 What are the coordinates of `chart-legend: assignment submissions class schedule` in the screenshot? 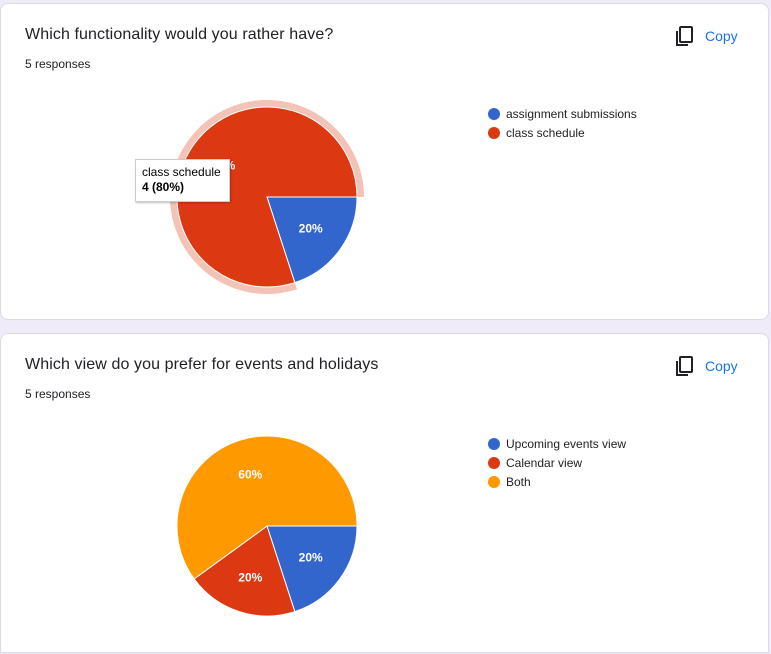 It's located at (562, 123).